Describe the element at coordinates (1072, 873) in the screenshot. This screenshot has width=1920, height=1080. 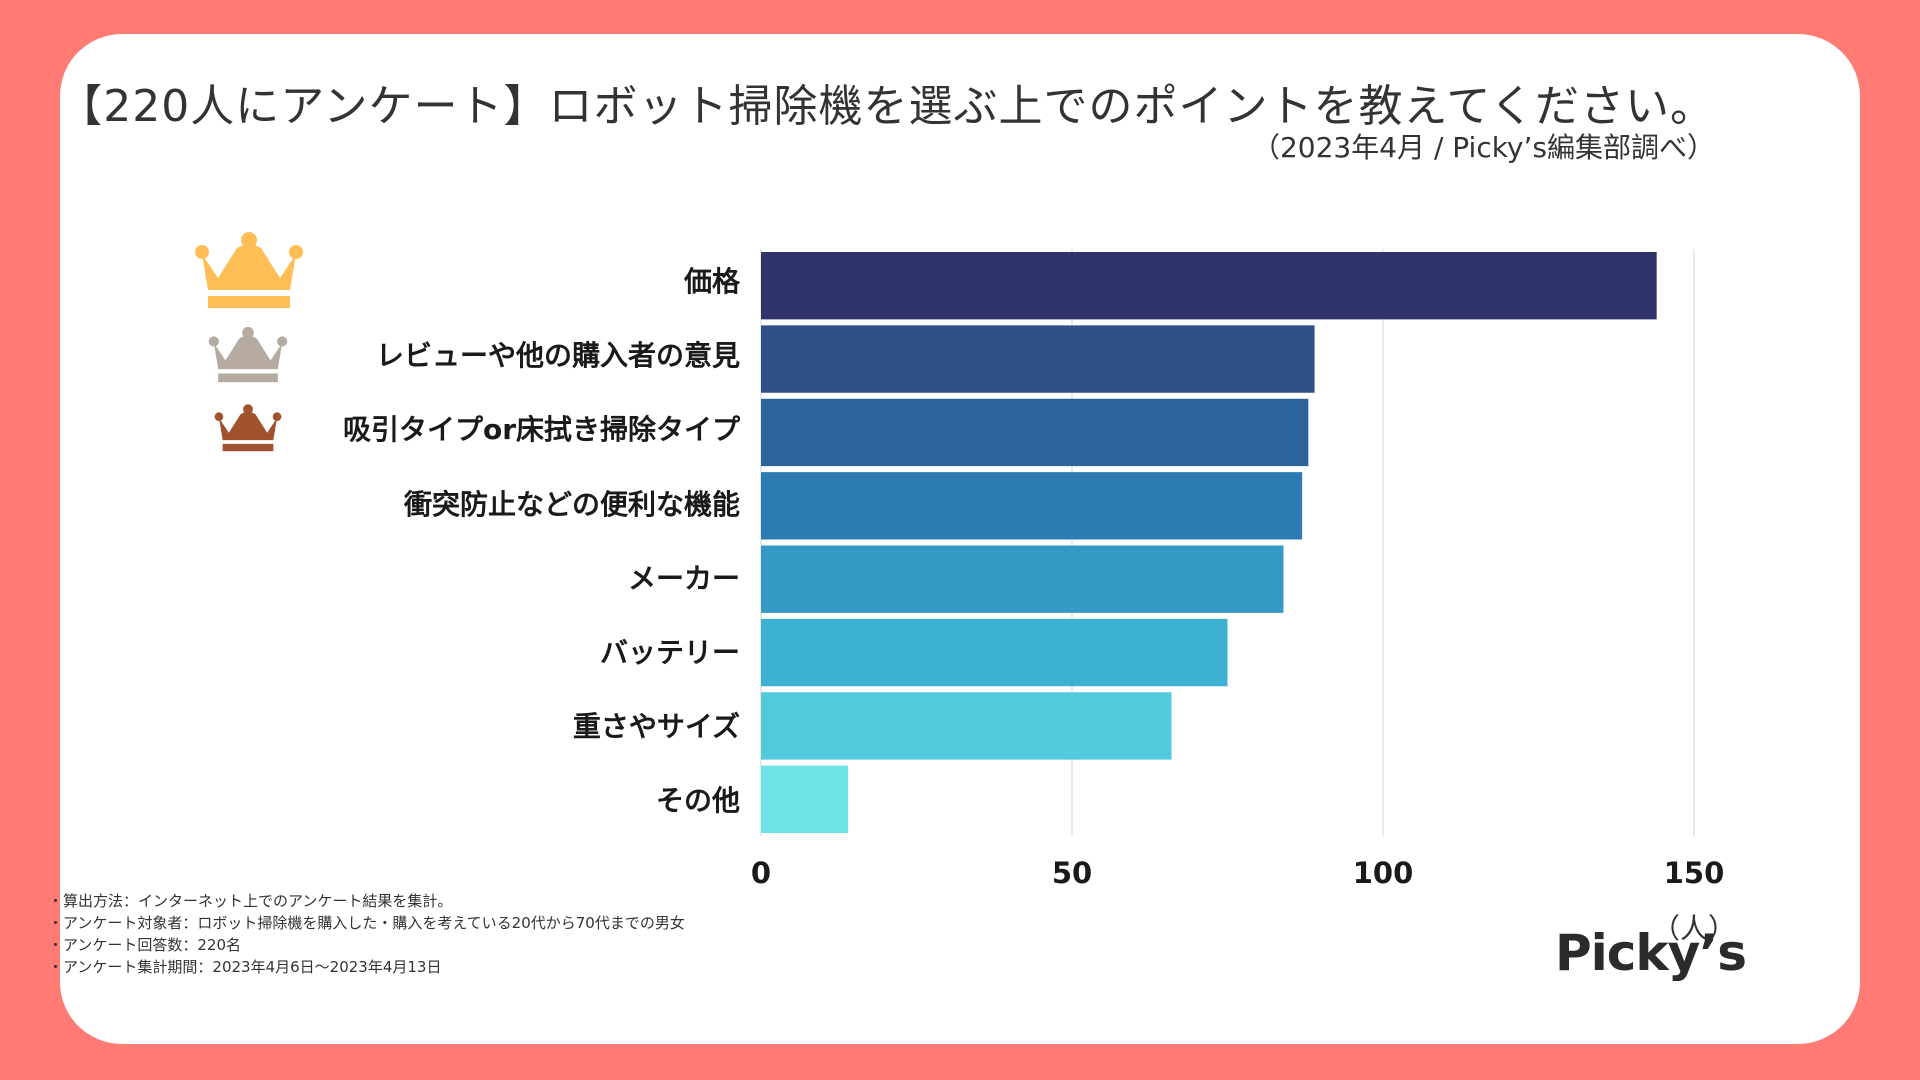
I see `x-tick-label: 50` at that location.